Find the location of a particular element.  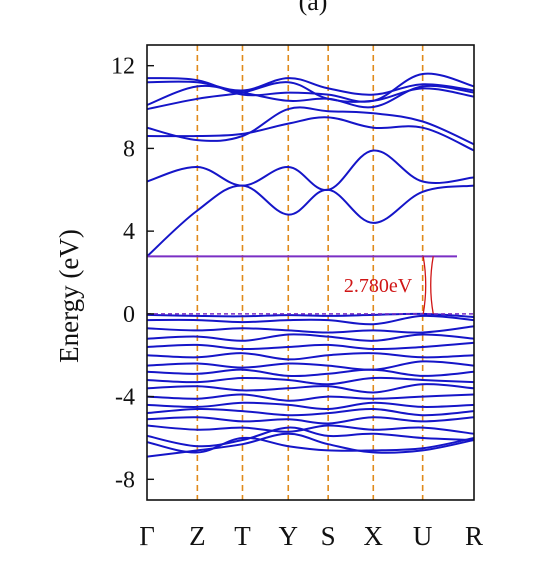

chart-title: (a) is located at coordinates (313, 8).